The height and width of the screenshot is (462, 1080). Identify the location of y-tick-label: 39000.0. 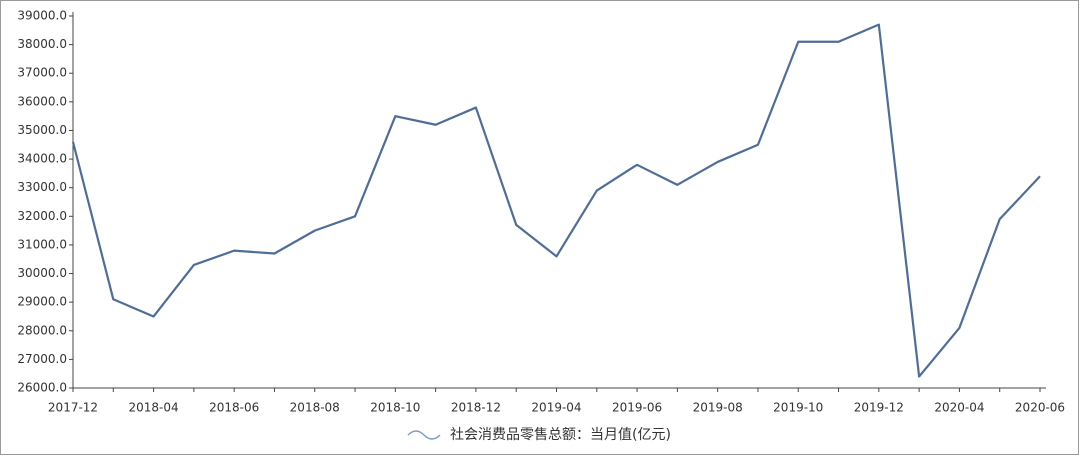
(42, 16).